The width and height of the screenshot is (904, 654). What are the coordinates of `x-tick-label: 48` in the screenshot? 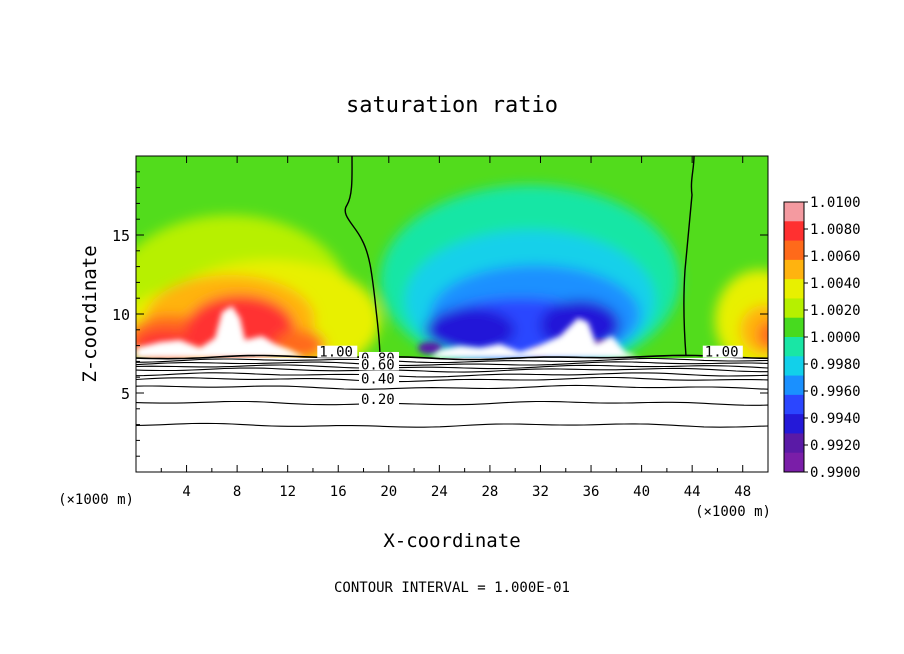 It's located at (742, 492).